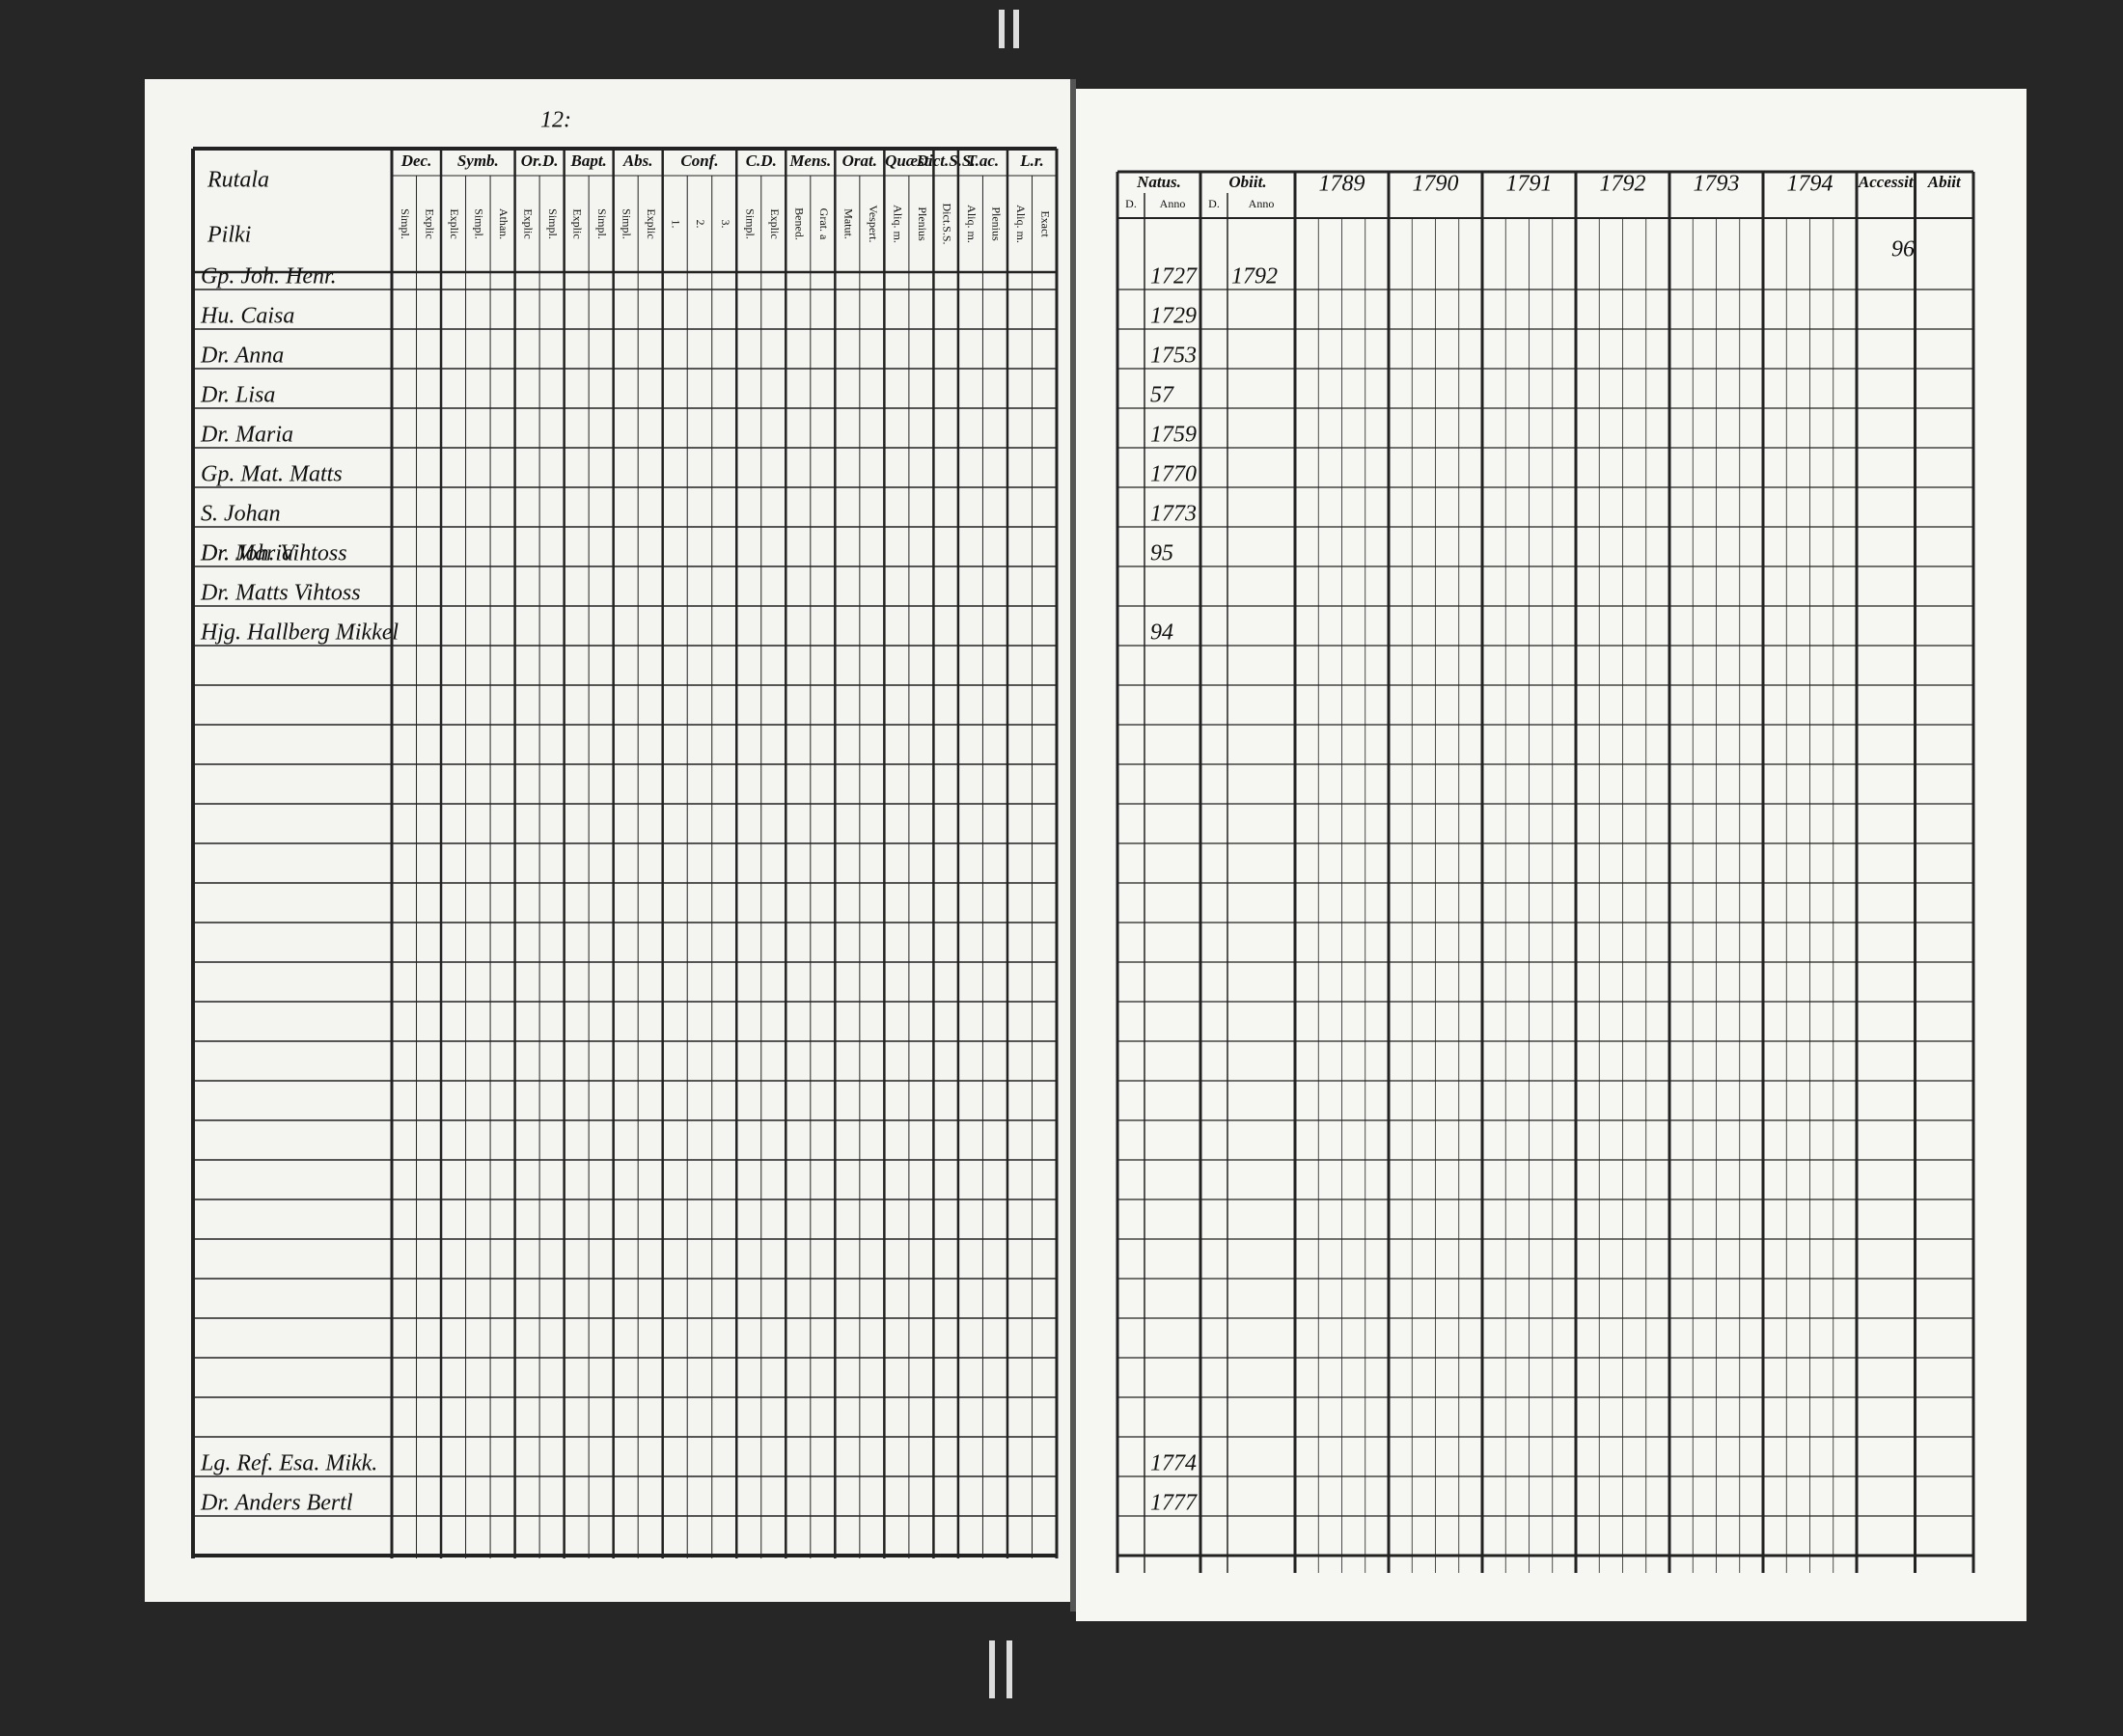 This screenshot has height=1736, width=2123. What do you see at coordinates (824, 224) in the screenshot?
I see `column-sub: Grat. a` at bounding box center [824, 224].